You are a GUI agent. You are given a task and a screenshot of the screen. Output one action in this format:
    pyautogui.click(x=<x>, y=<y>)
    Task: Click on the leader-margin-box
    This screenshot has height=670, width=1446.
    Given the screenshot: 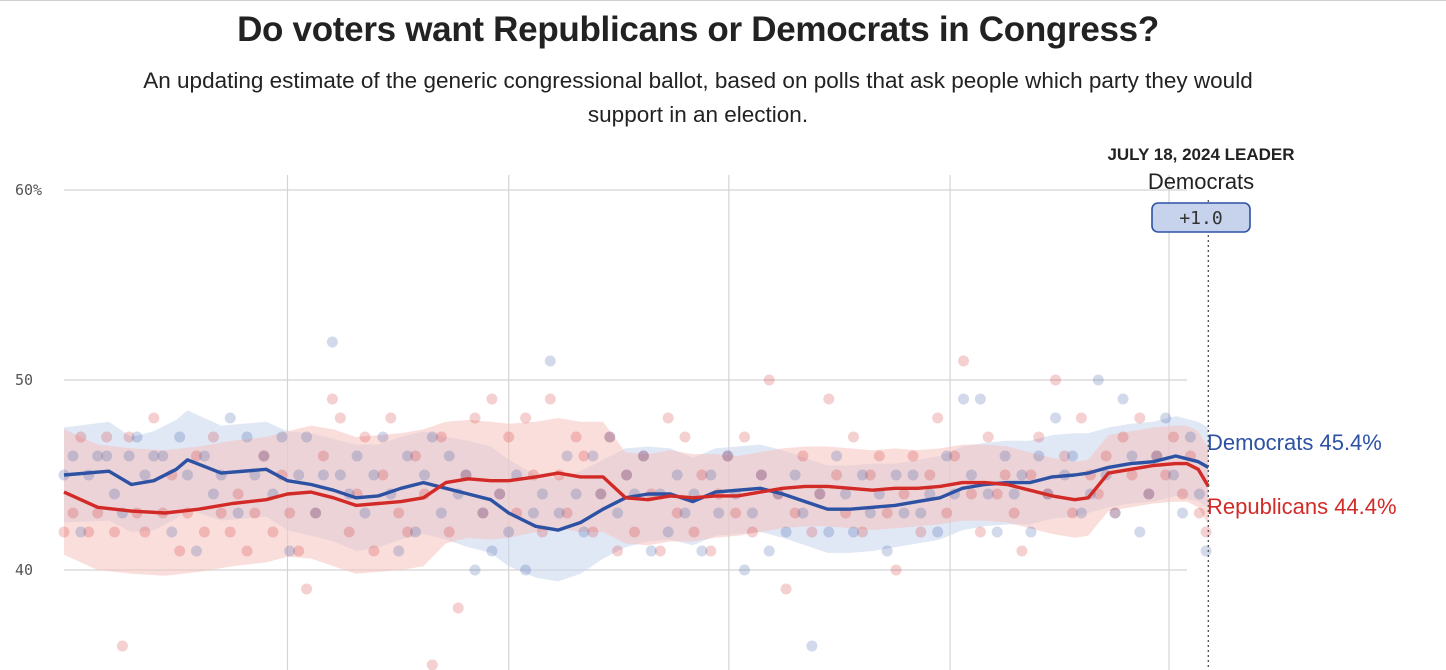 What is the action you would take?
    pyautogui.click(x=1201, y=217)
    